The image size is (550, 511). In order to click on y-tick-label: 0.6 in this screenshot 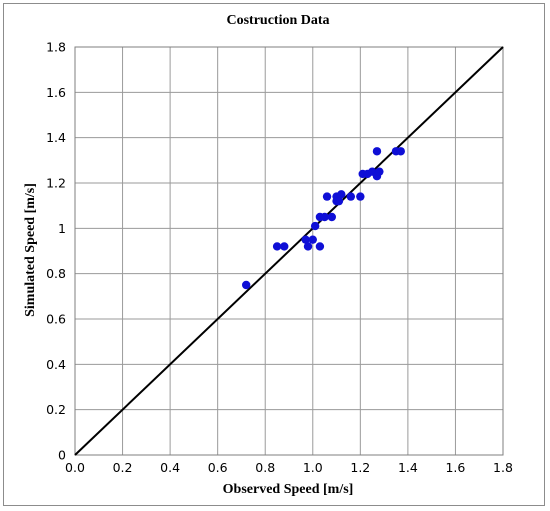, I will do `click(56, 319)`.